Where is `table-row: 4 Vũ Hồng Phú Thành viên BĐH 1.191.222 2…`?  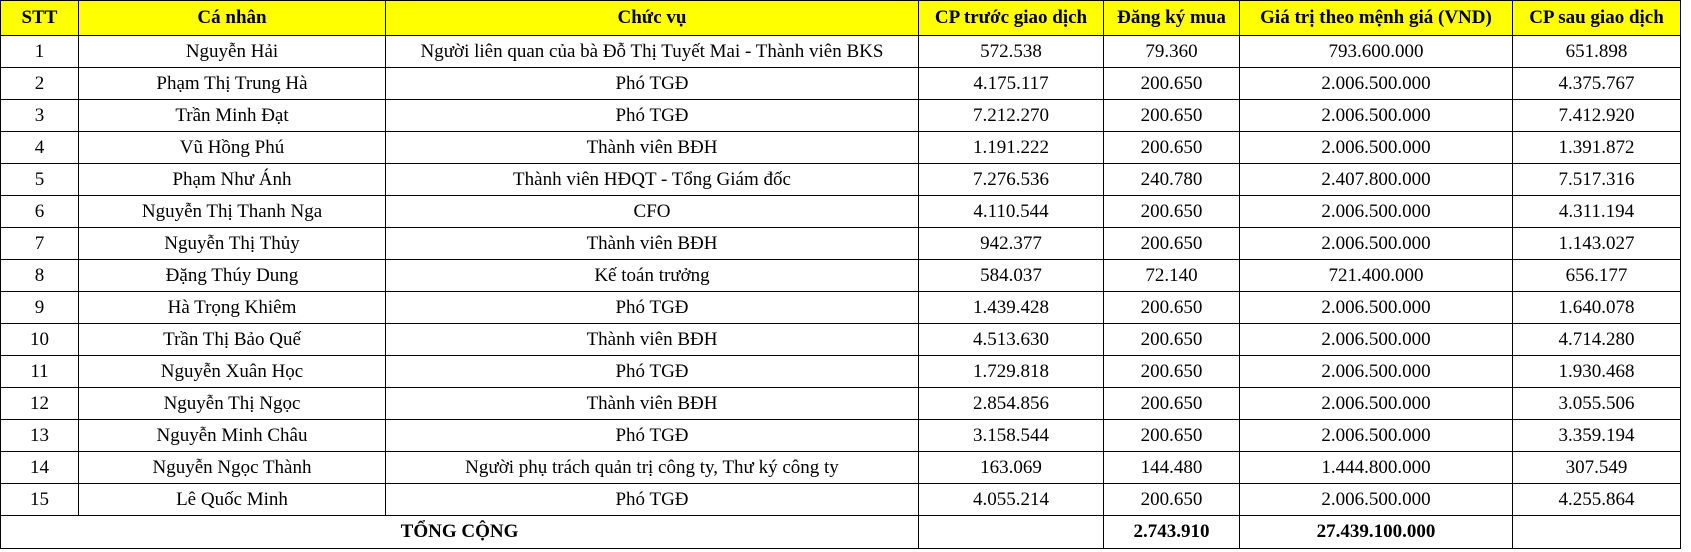 table-row: 4 Vũ Hồng Phú Thành viên BĐH 1.191.222 2… is located at coordinates (840, 147).